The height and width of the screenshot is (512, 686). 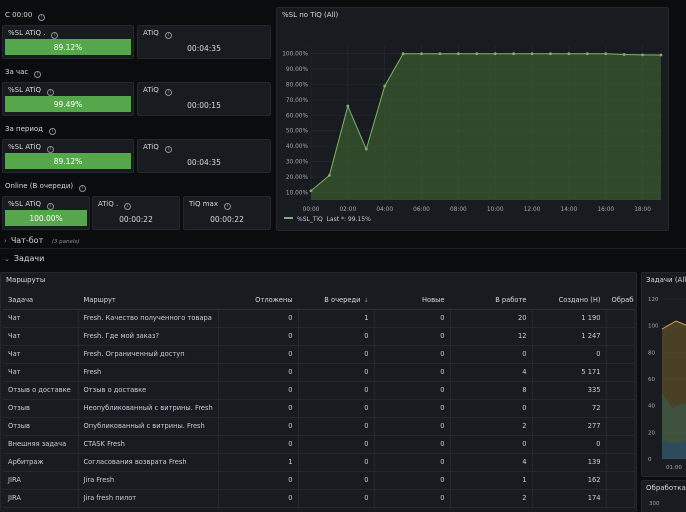 I want to click on column-header-in-queue: В очереди ↓, so click(x=336, y=300).